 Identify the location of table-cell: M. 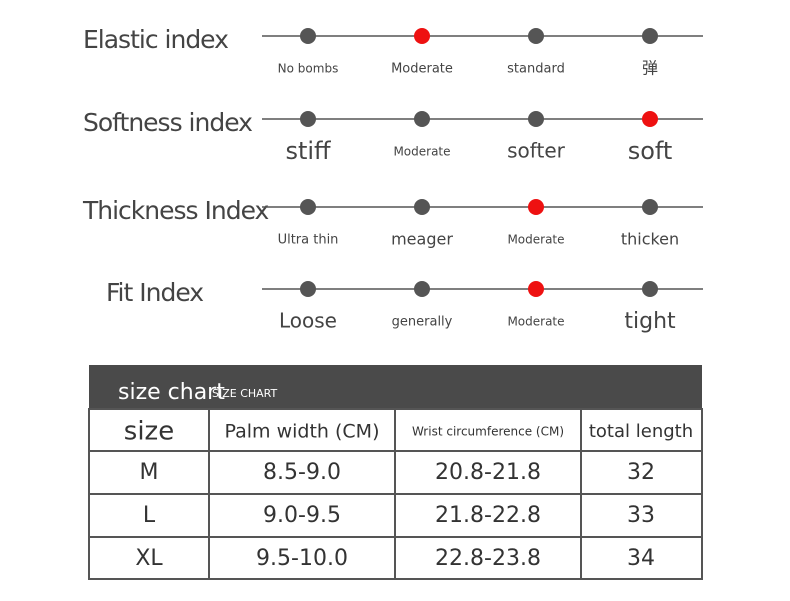
(149, 472).